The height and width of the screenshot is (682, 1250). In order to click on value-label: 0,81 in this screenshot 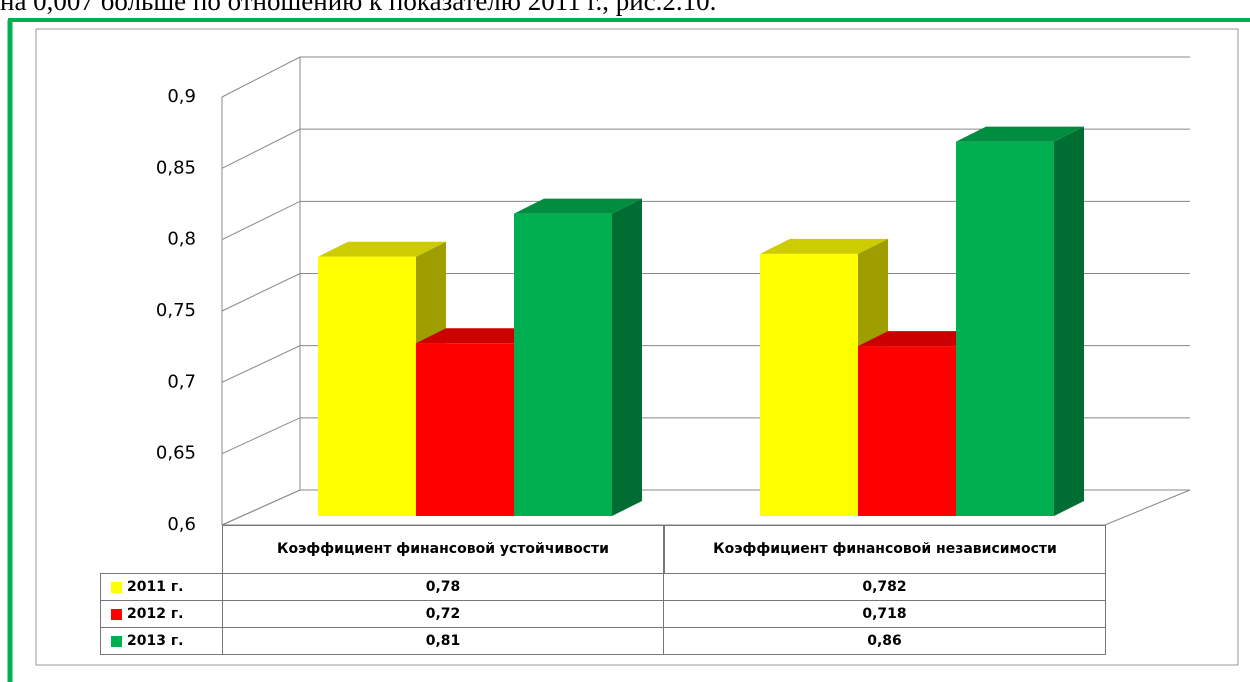, I will do `click(443, 641)`.